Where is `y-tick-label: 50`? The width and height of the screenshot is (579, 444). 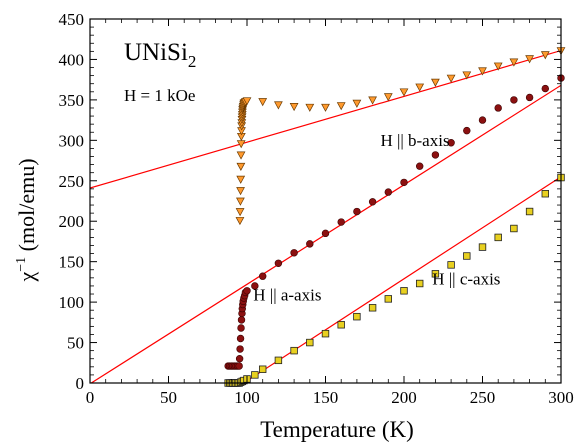 y-tick-label: 50 is located at coordinates (75, 343).